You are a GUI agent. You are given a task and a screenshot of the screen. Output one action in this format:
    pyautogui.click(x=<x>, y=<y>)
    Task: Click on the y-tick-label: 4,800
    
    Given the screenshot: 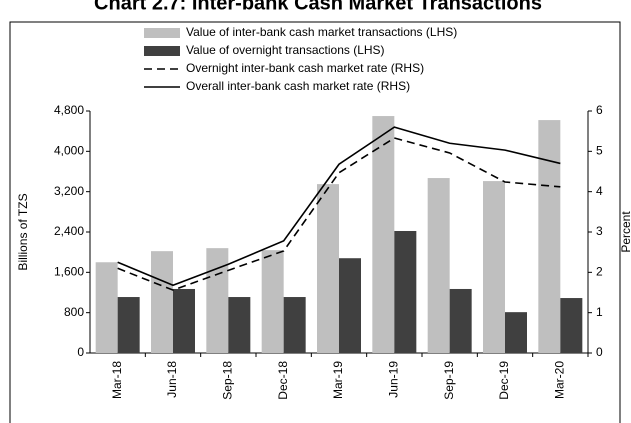 What is the action you would take?
    pyautogui.click(x=69, y=110)
    